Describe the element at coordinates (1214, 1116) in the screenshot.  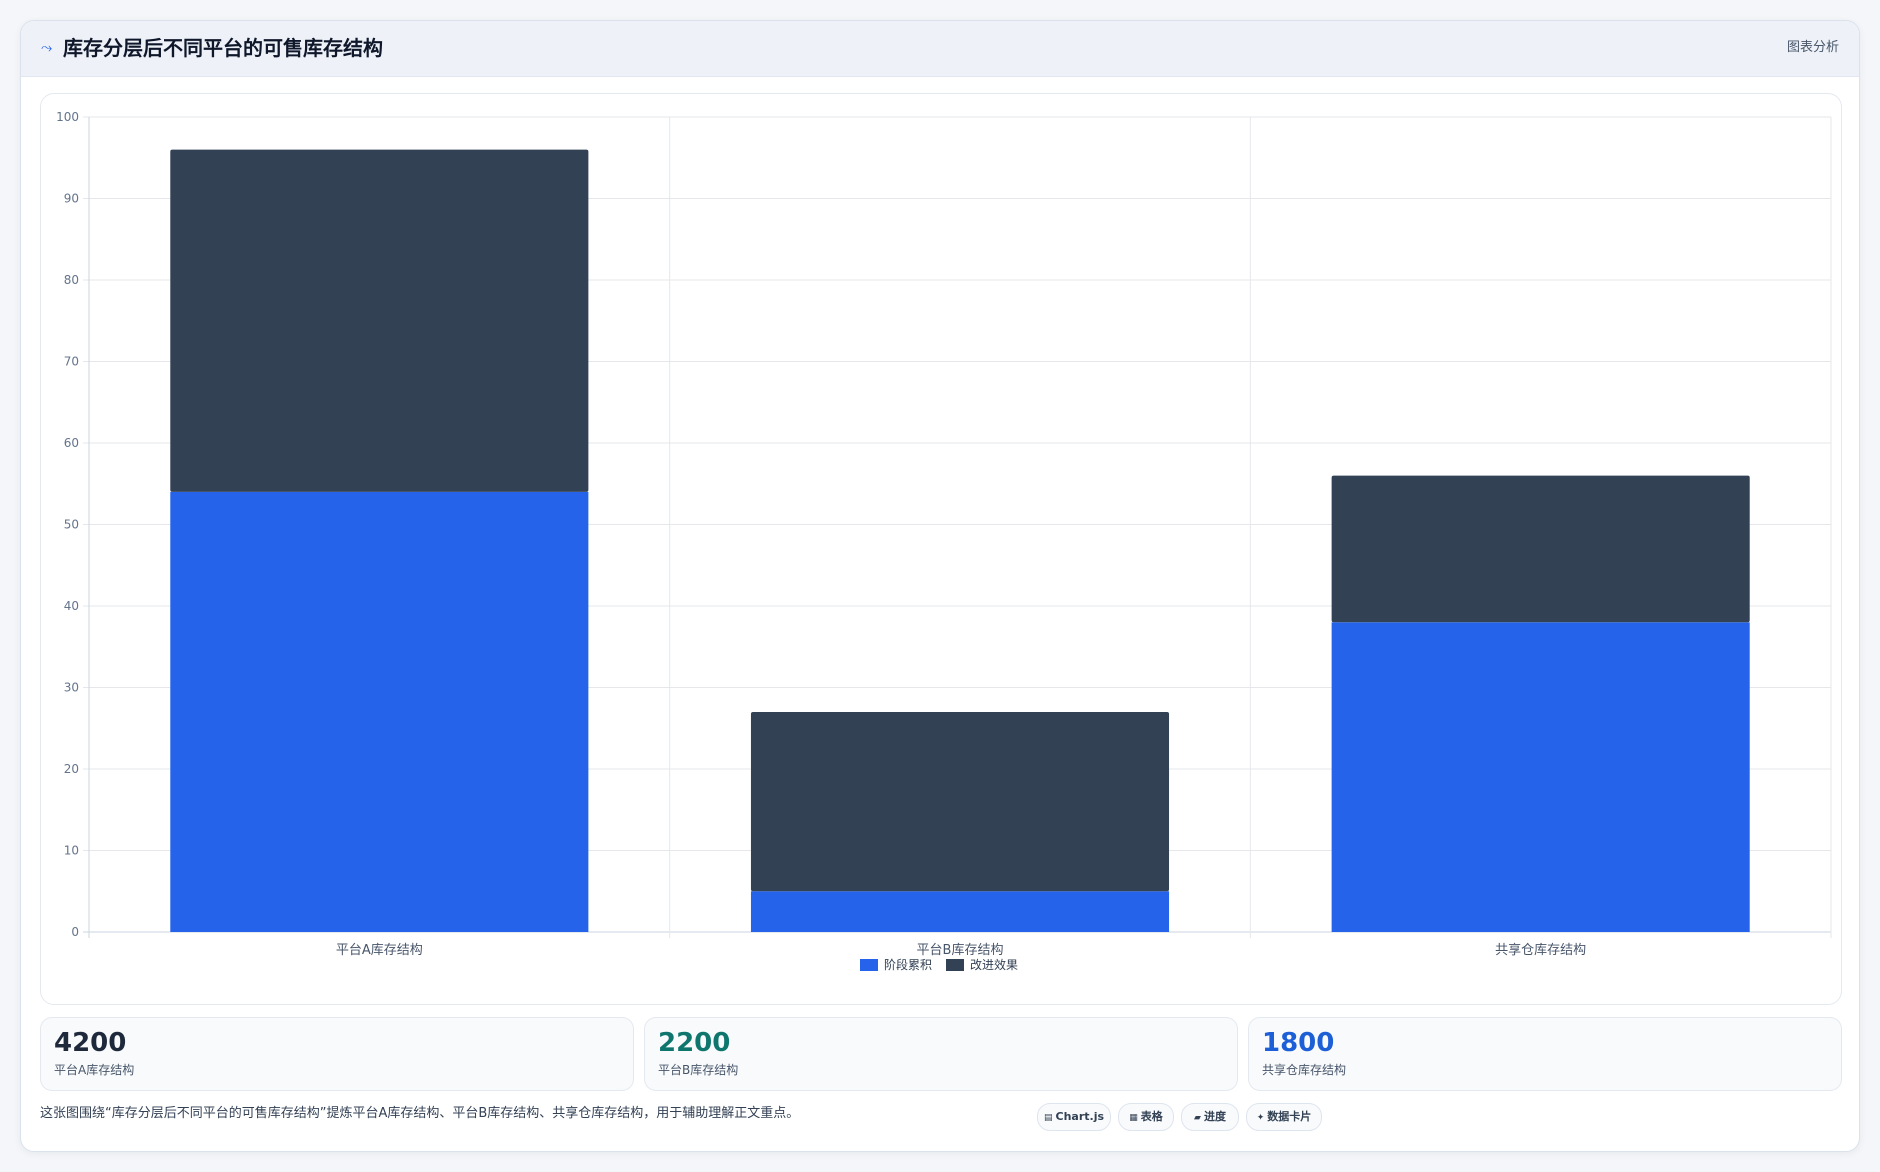
I see `tag-label: 进度` at that location.